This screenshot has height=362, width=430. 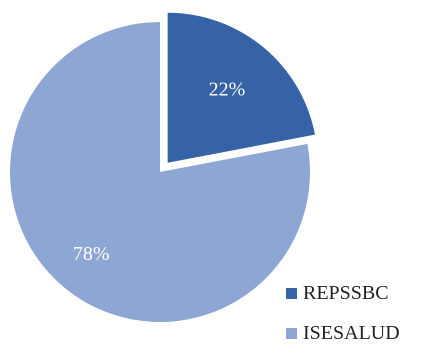 I want to click on legend: REPSSBC ISESALUD, so click(x=343, y=322).